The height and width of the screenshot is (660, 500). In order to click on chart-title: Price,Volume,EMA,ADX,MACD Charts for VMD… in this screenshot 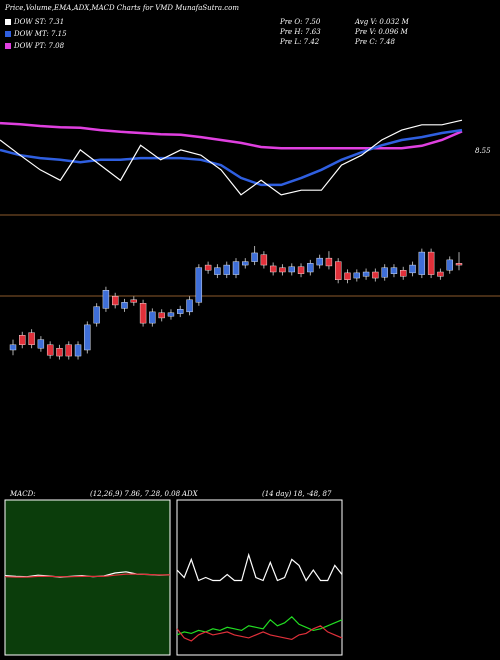, I will do `click(121, 8)`.